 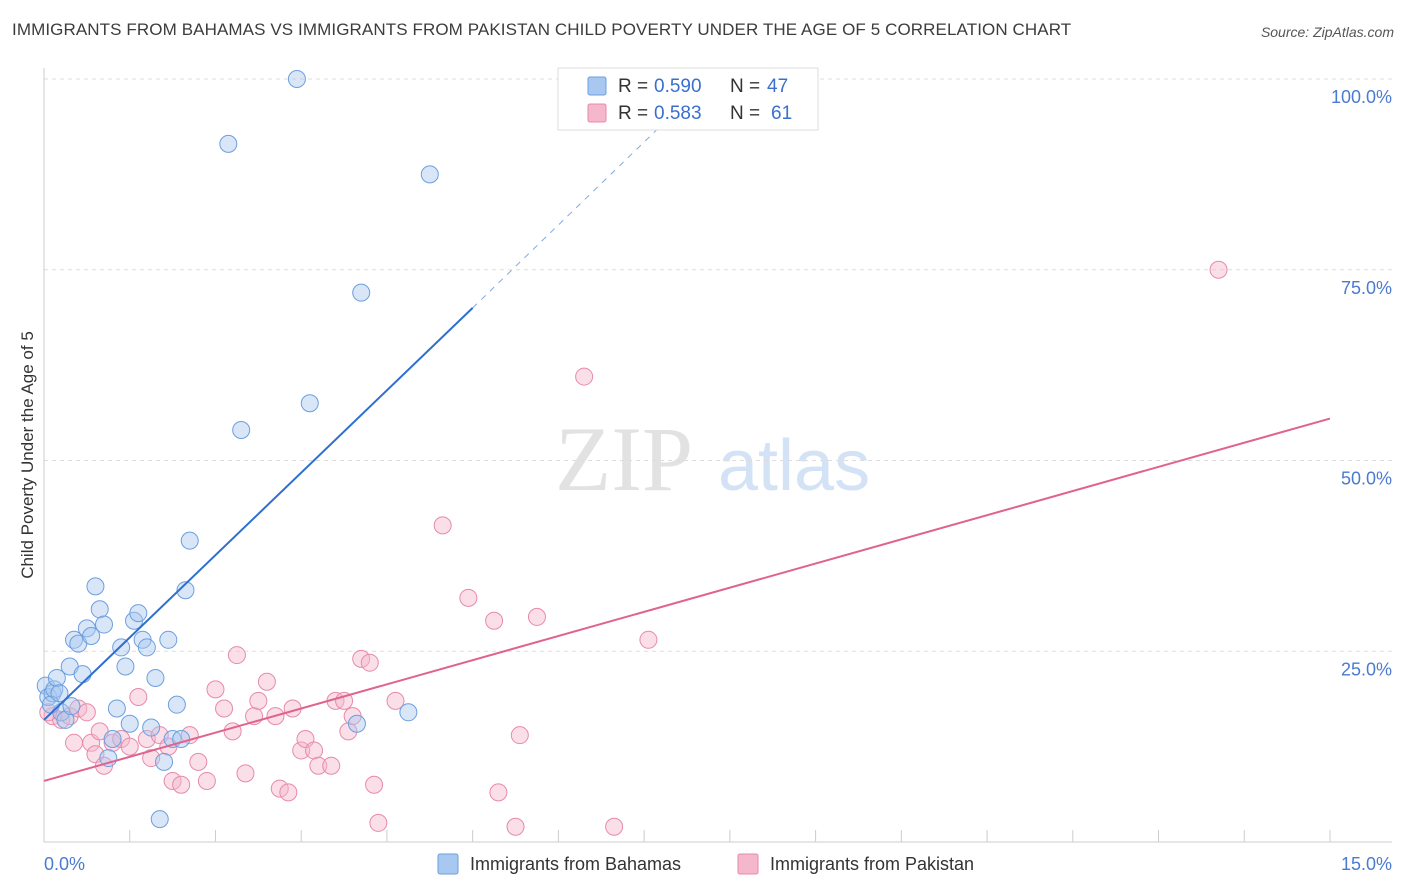 I want to click on stats-legend: R = 0.590 N = 47 R = 0.583 N = 61, so click(x=688, y=99).